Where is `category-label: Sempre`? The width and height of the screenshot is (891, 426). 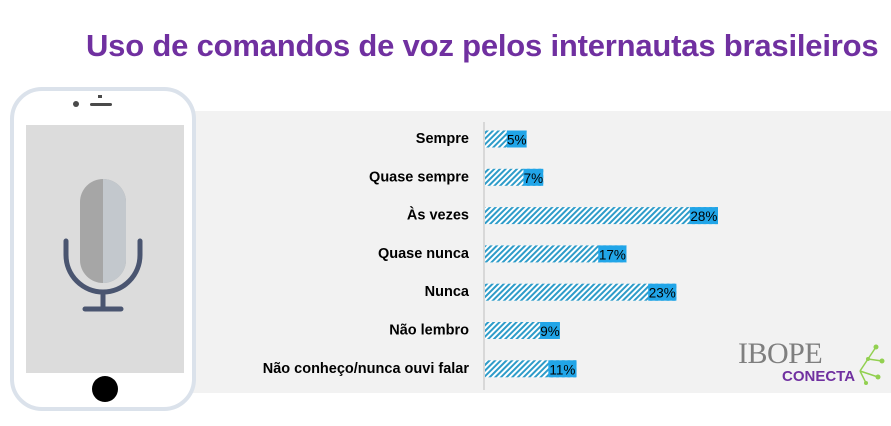
category-label: Sempre is located at coordinates (442, 139).